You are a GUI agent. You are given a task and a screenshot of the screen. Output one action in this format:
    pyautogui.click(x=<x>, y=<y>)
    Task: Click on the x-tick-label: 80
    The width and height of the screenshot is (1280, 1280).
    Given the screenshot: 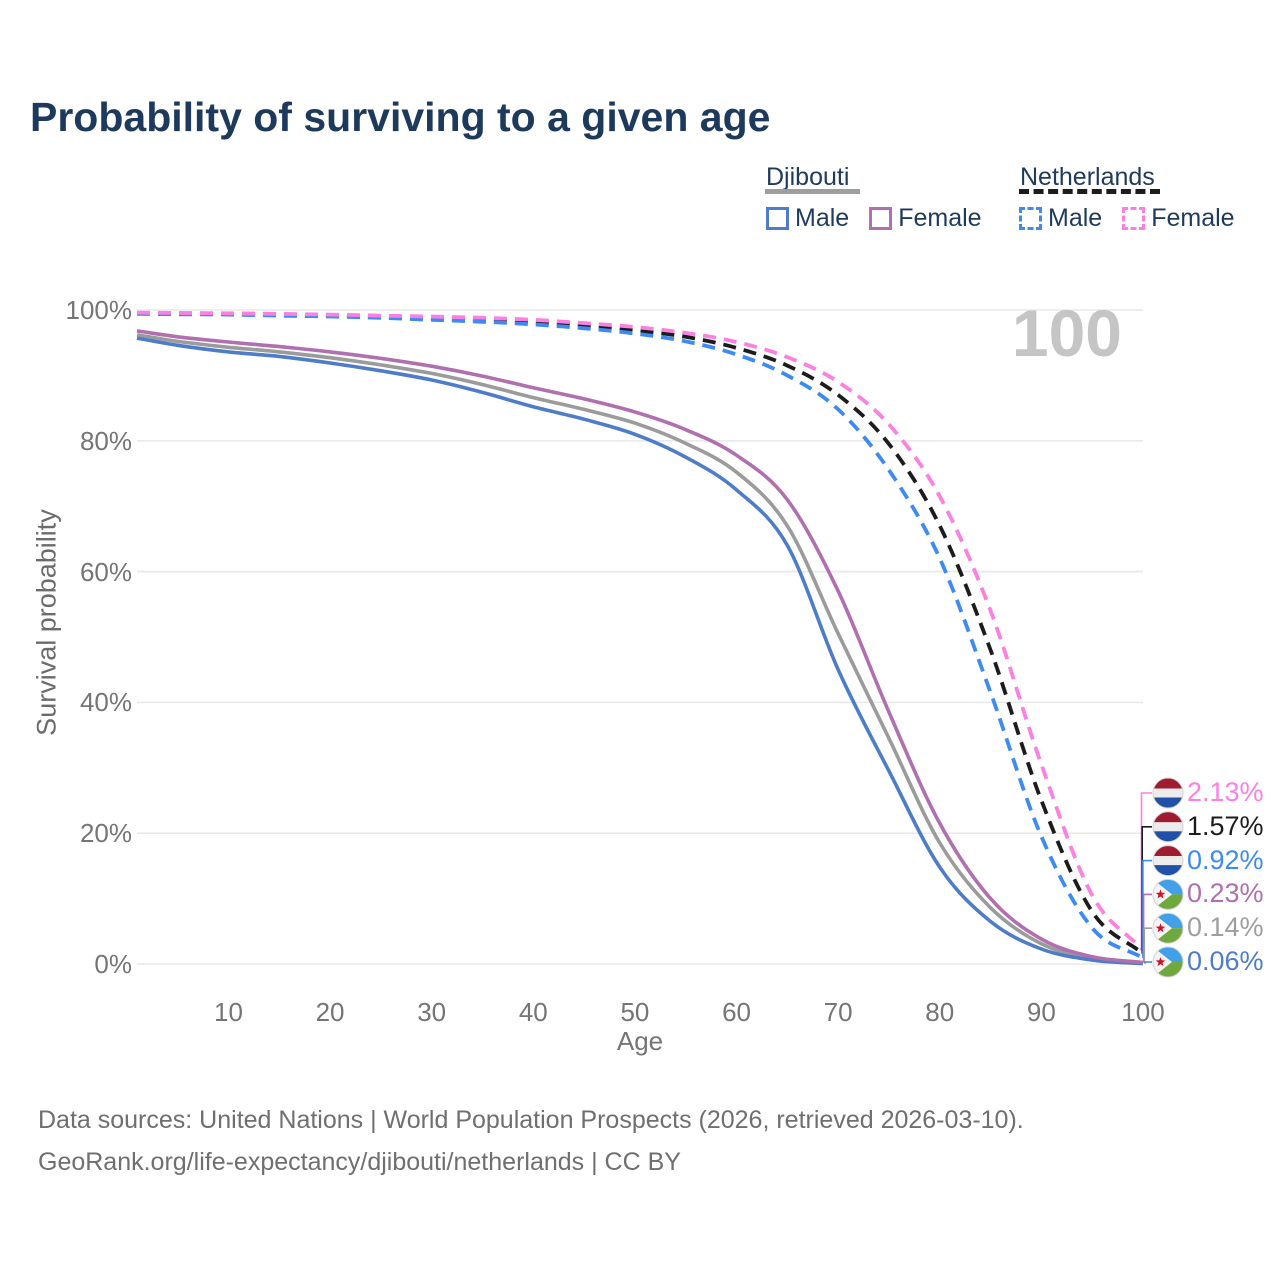 What is the action you would take?
    pyautogui.click(x=940, y=1012)
    